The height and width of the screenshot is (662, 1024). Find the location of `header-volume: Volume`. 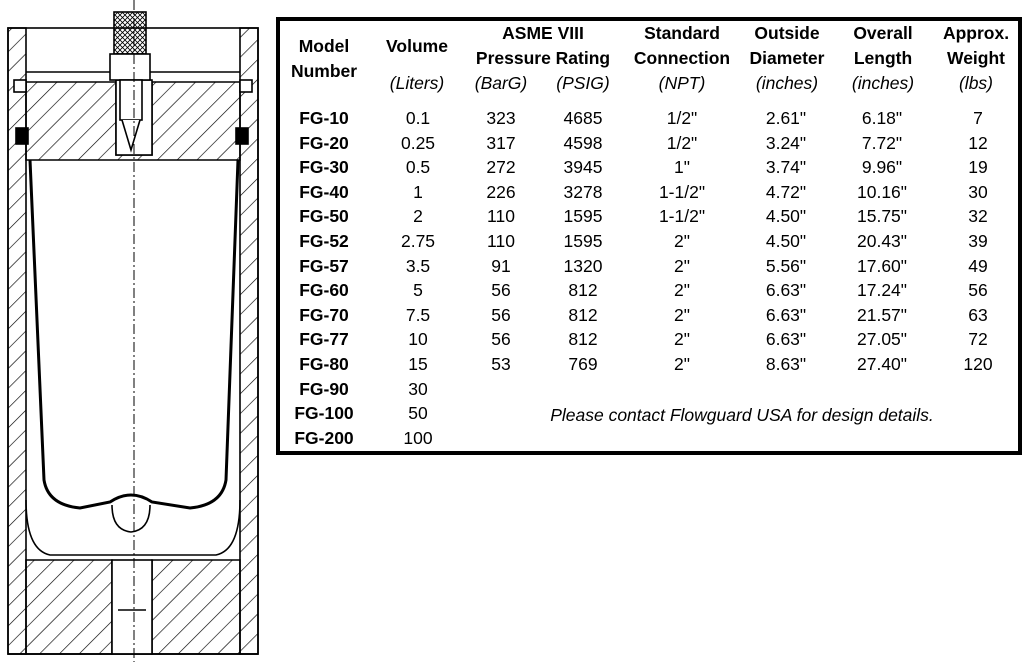

header-volume: Volume is located at coordinates (417, 46).